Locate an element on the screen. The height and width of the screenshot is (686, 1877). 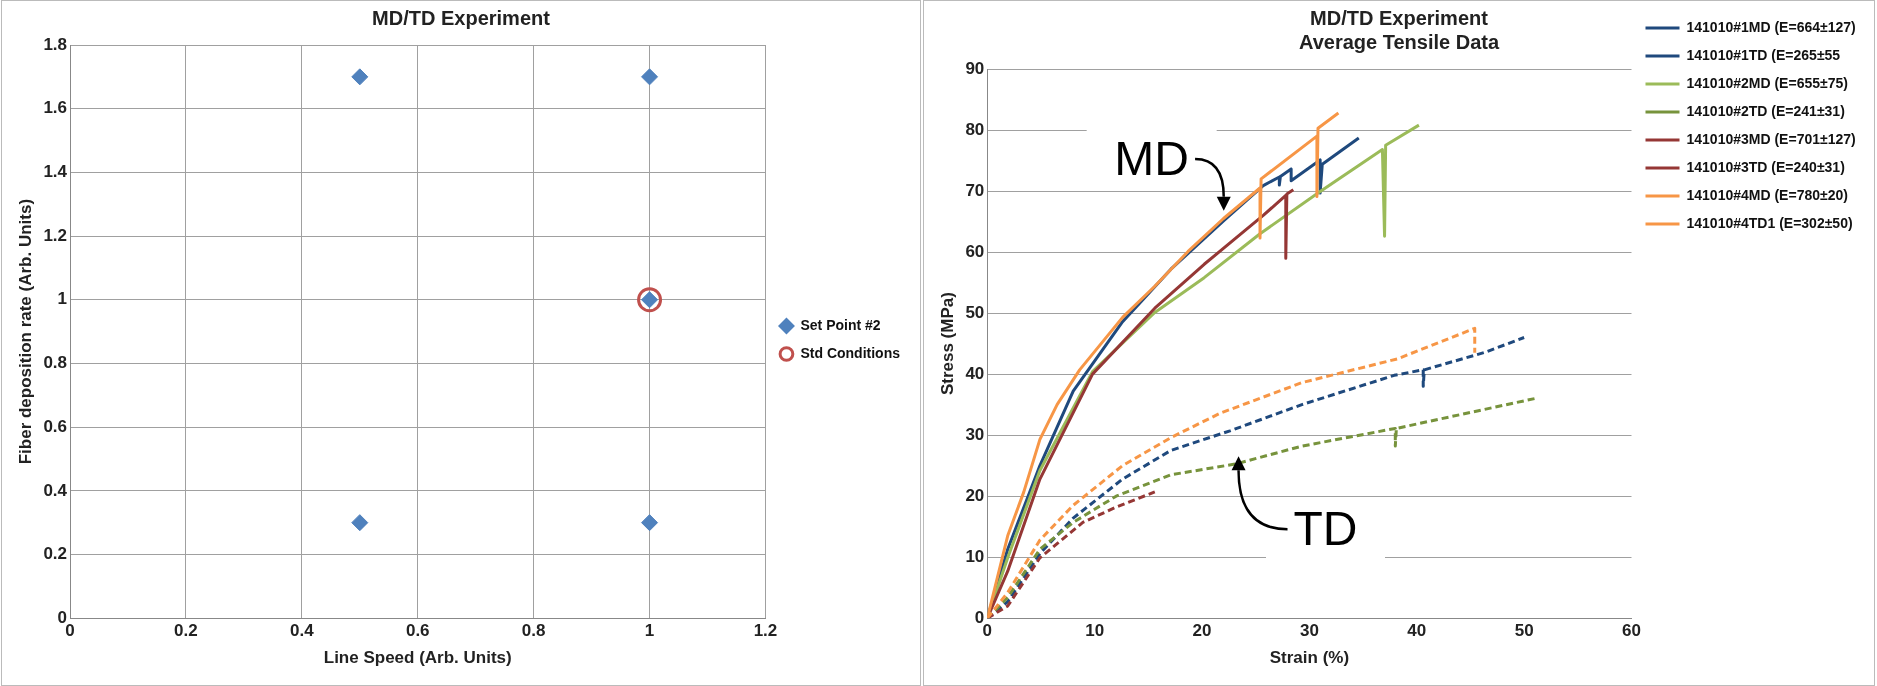
x-tick-label: 0.2 is located at coordinates (186, 631).